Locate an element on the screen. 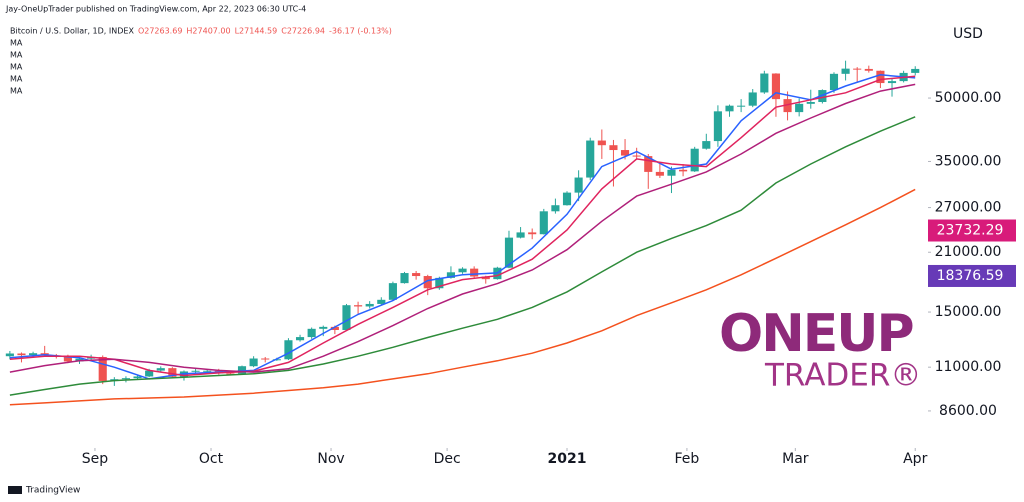  legend-value: C27226.94 is located at coordinates (303, 31).